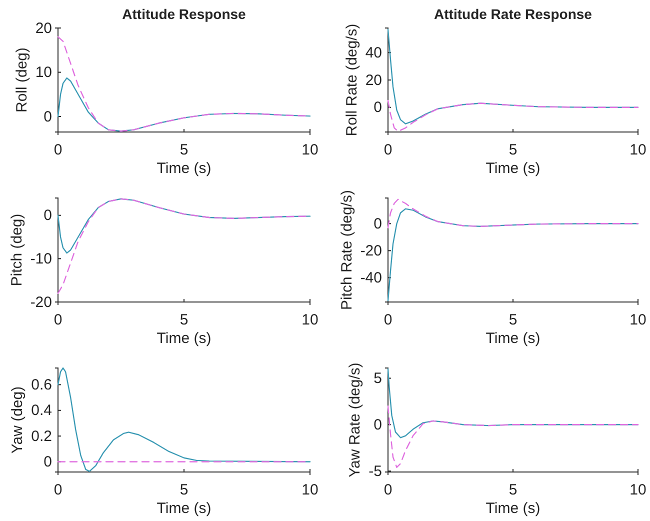 The width and height of the screenshot is (650, 521). What do you see at coordinates (41, 411) in the screenshot?
I see `y-tick-label: 0.4` at bounding box center [41, 411].